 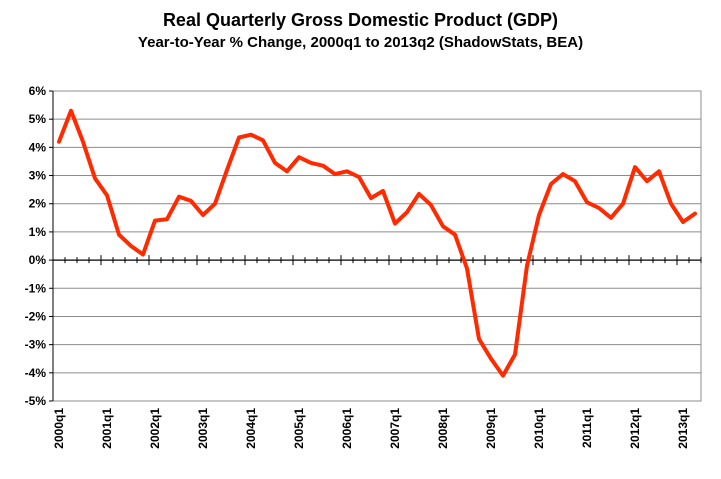 I want to click on y-tick-label: 1%, so click(x=38, y=232).